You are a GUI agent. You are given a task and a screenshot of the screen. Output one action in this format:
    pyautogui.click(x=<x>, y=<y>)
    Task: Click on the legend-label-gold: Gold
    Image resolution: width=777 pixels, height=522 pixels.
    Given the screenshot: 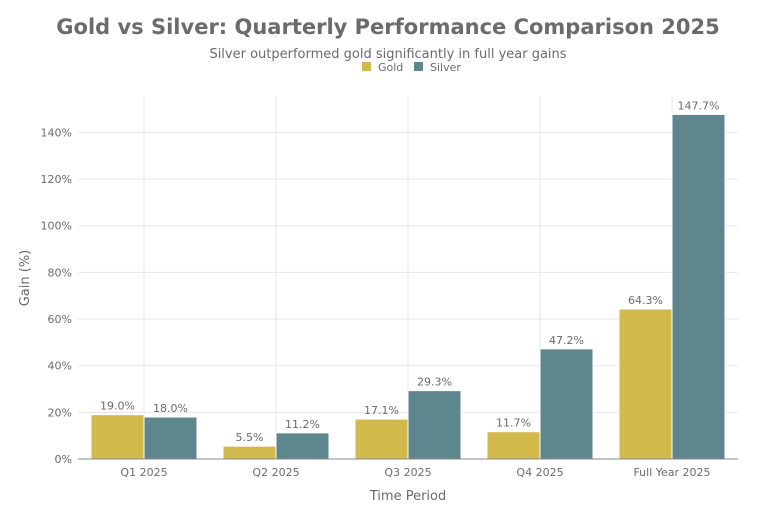 What is the action you would take?
    pyautogui.click(x=390, y=67)
    